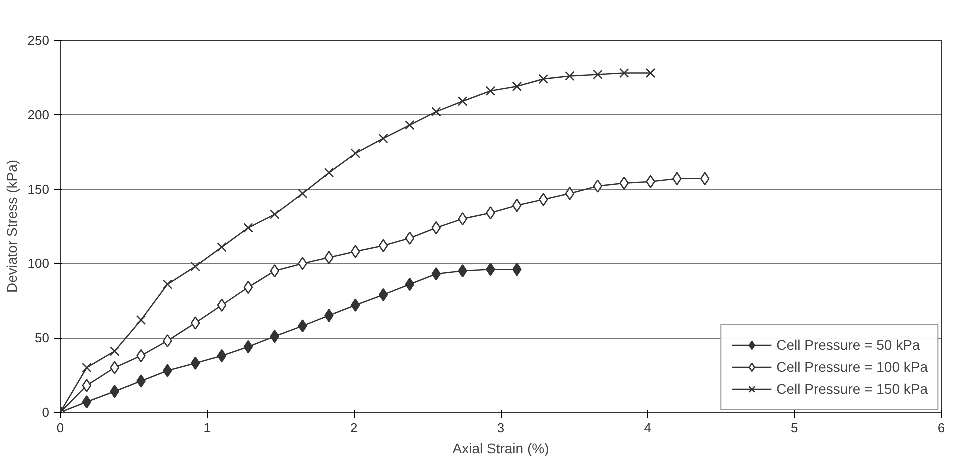 The height and width of the screenshot is (459, 971). What do you see at coordinates (942, 428) in the screenshot?
I see `x-tick-label: 6` at bounding box center [942, 428].